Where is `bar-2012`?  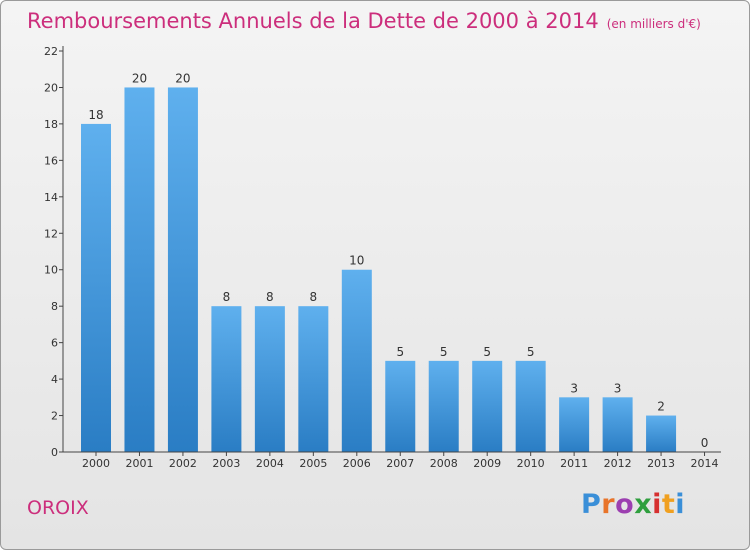
bar-2012 is located at coordinates (617, 424).